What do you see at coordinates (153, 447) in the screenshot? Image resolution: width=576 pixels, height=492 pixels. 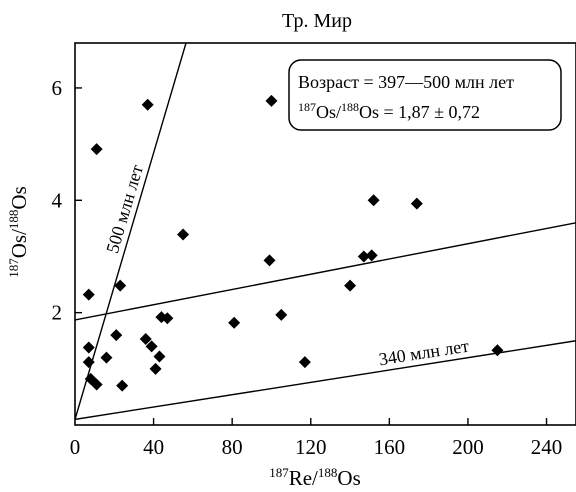 I see `x-tick-label: 40` at bounding box center [153, 447].